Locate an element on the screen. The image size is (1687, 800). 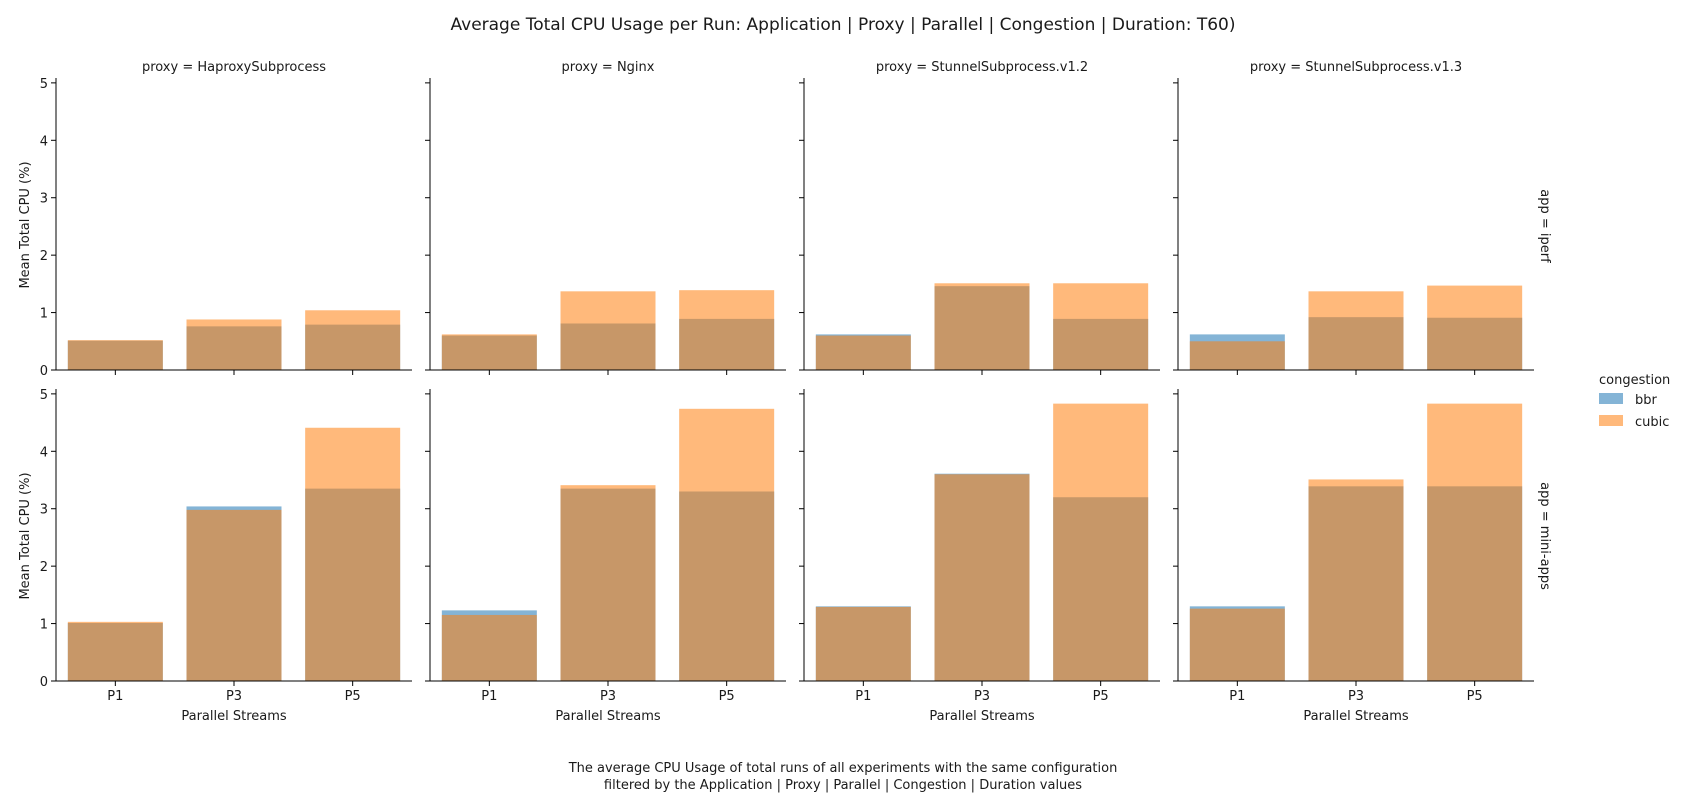
panel-0-2: proxy = StunnelSubprocess.v1.2 is located at coordinates (979, 217).